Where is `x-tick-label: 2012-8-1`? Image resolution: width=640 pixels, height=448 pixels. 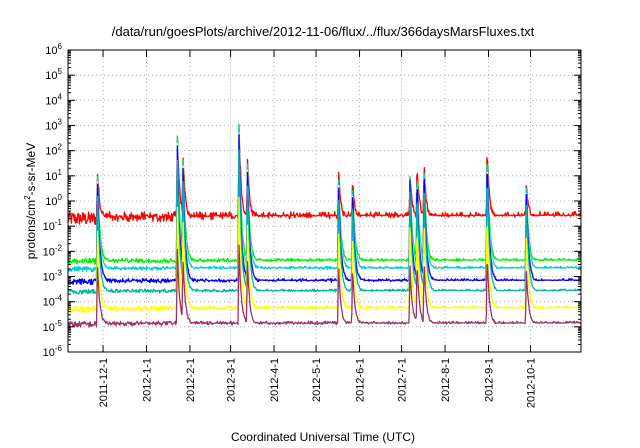
x-tick-label: 2012-8-1 is located at coordinates (446, 380).